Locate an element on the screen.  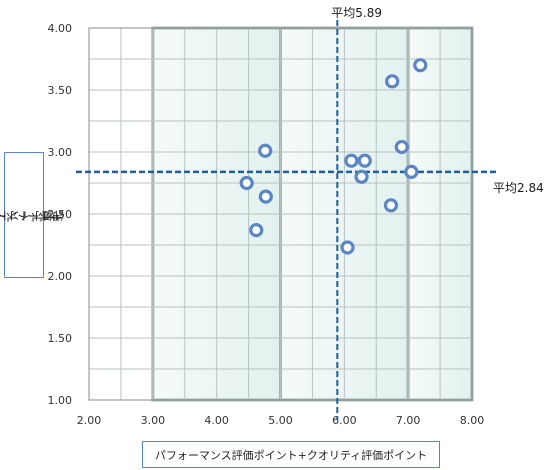
x-tick-labels: 2.00 3.00 4.00 5.00 6.00 7.00 8.00 is located at coordinates (281, 420).